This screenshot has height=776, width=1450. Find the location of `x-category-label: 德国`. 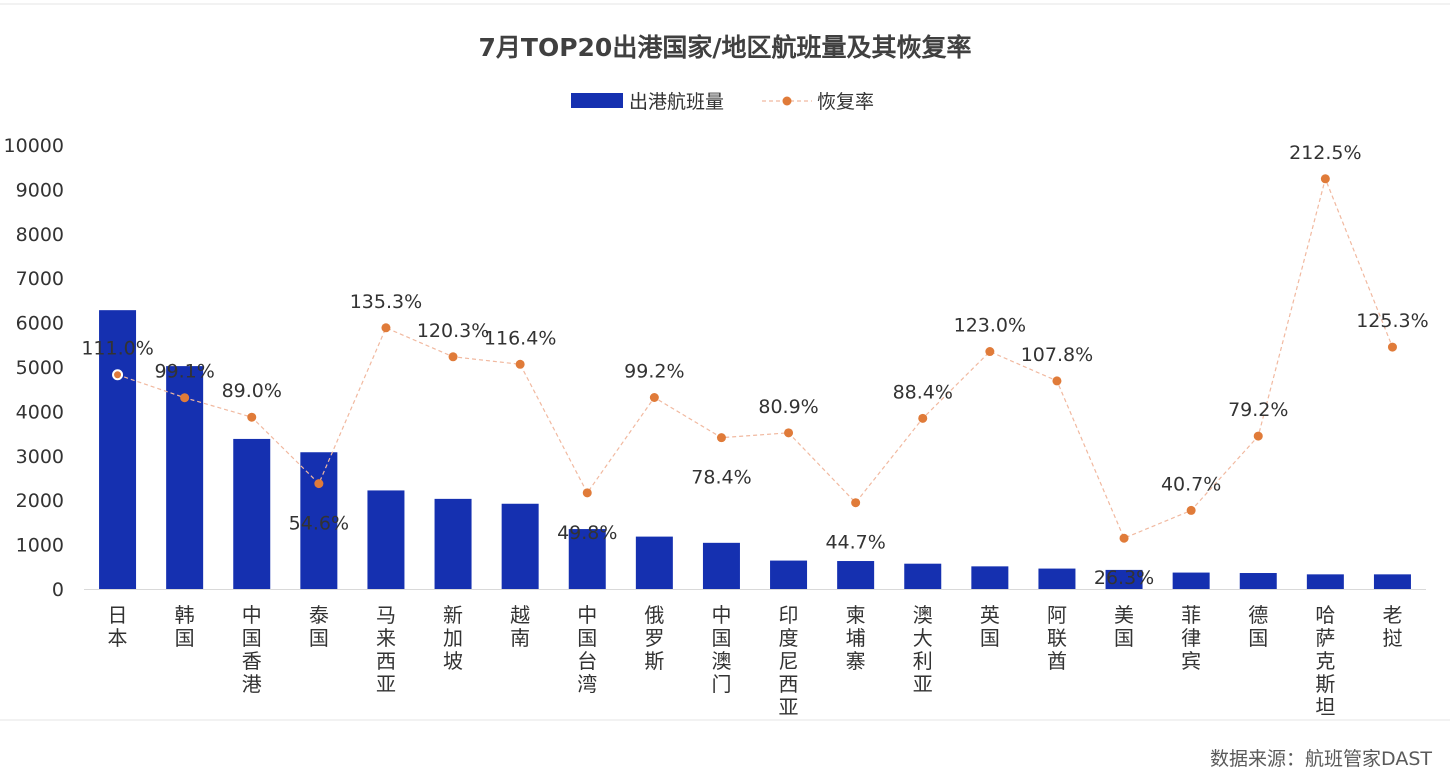

x-category-label: 德国 is located at coordinates (1258, 626).